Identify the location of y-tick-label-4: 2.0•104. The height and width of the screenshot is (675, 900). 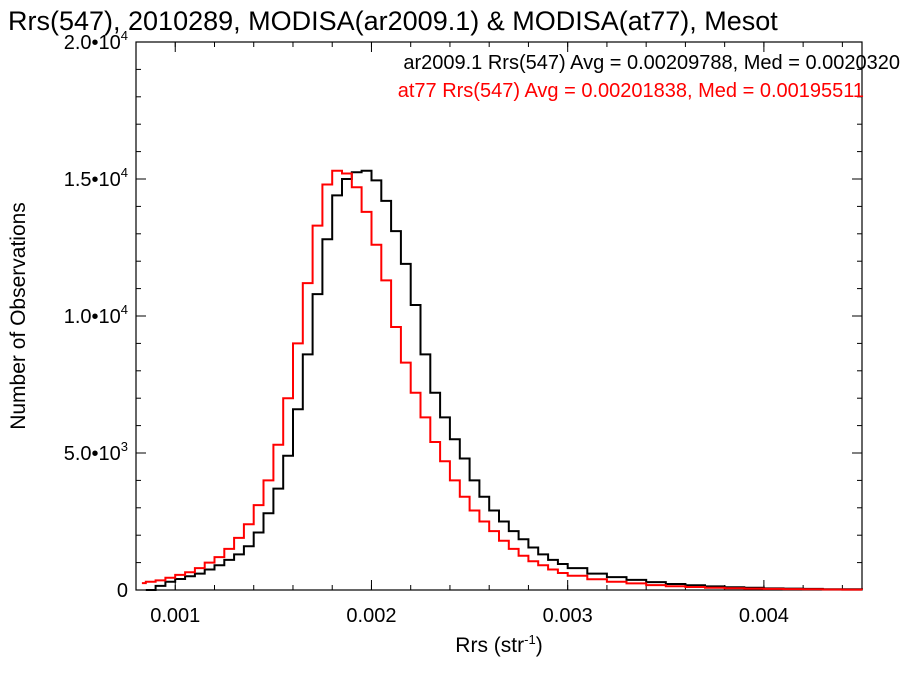
(96, 41).